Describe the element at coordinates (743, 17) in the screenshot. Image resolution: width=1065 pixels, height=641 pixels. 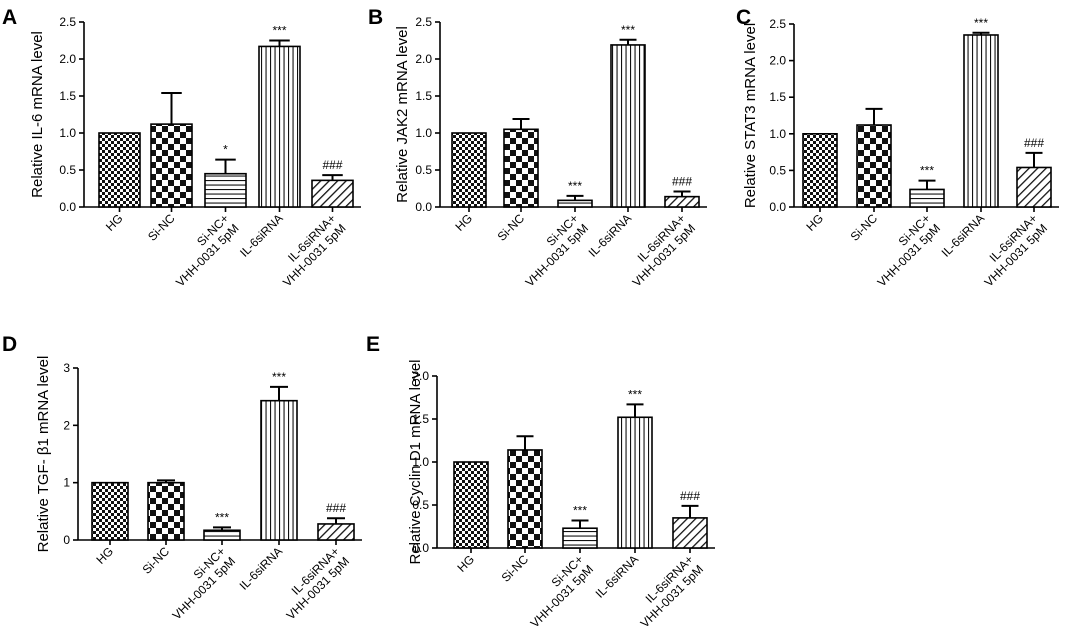
I see `panel-letter: C` at that location.